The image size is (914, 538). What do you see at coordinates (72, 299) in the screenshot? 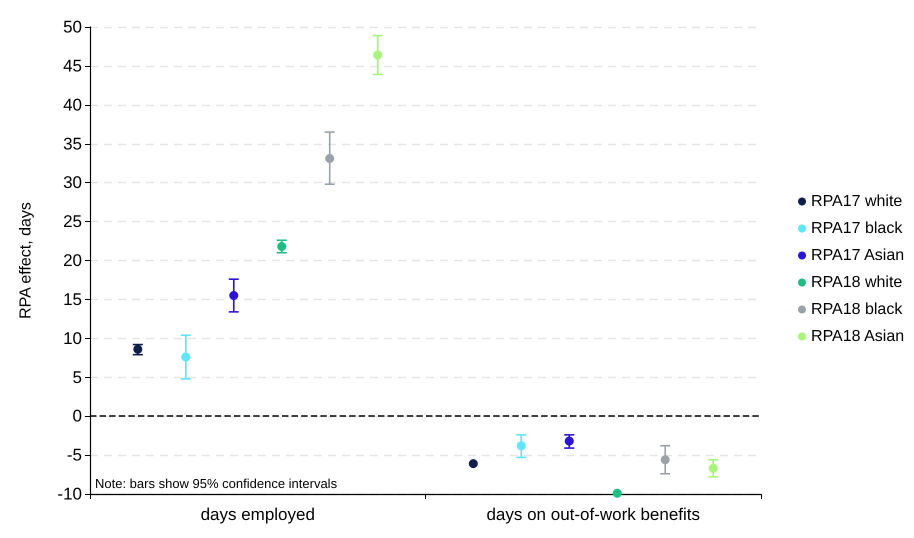
I see `y-tick-label: 15` at bounding box center [72, 299].